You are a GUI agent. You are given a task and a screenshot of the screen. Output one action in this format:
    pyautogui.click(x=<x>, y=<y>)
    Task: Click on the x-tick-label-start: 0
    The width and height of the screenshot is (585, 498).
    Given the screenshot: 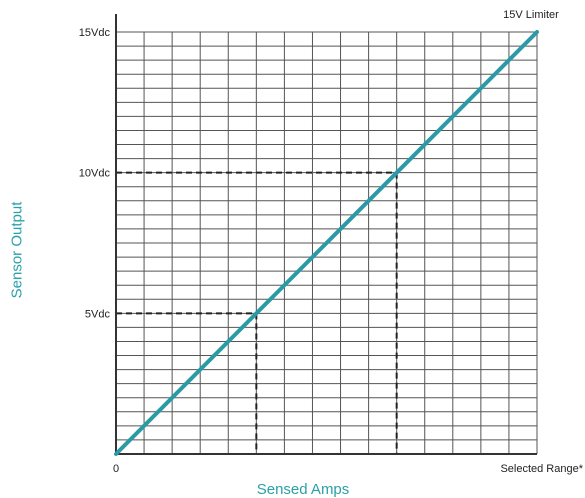 What is the action you would take?
    pyautogui.click(x=116, y=469)
    